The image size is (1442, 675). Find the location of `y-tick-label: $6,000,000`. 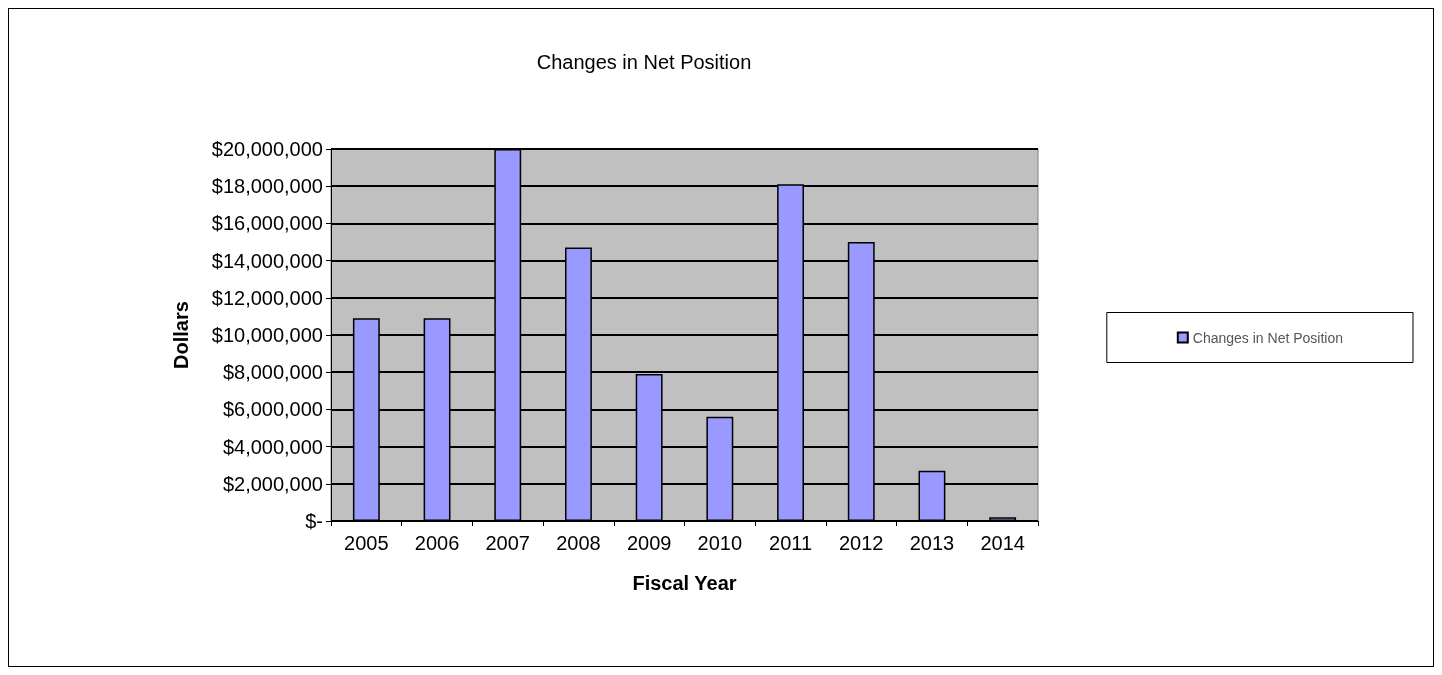

y-tick-label: $6,000,000 is located at coordinates (272, 409).